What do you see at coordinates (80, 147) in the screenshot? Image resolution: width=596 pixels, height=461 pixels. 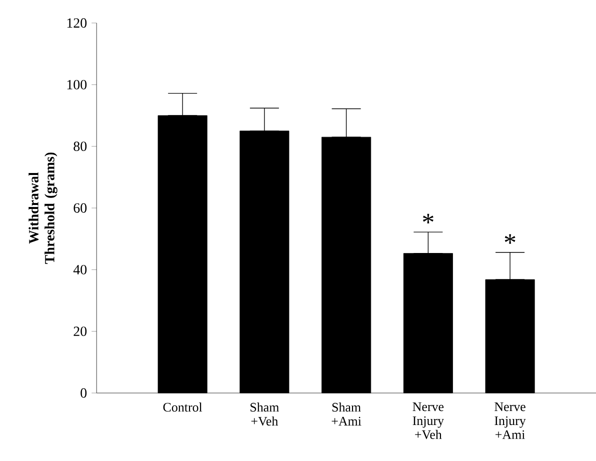 I see `y-tick-label: 80` at bounding box center [80, 147].